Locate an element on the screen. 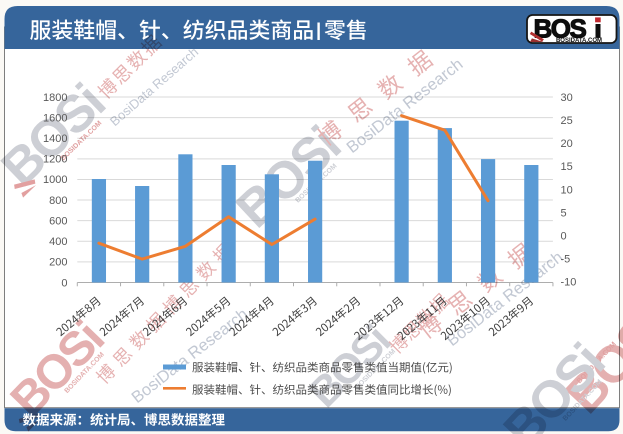  svg-text: 400 is located at coordinates (58, 242).